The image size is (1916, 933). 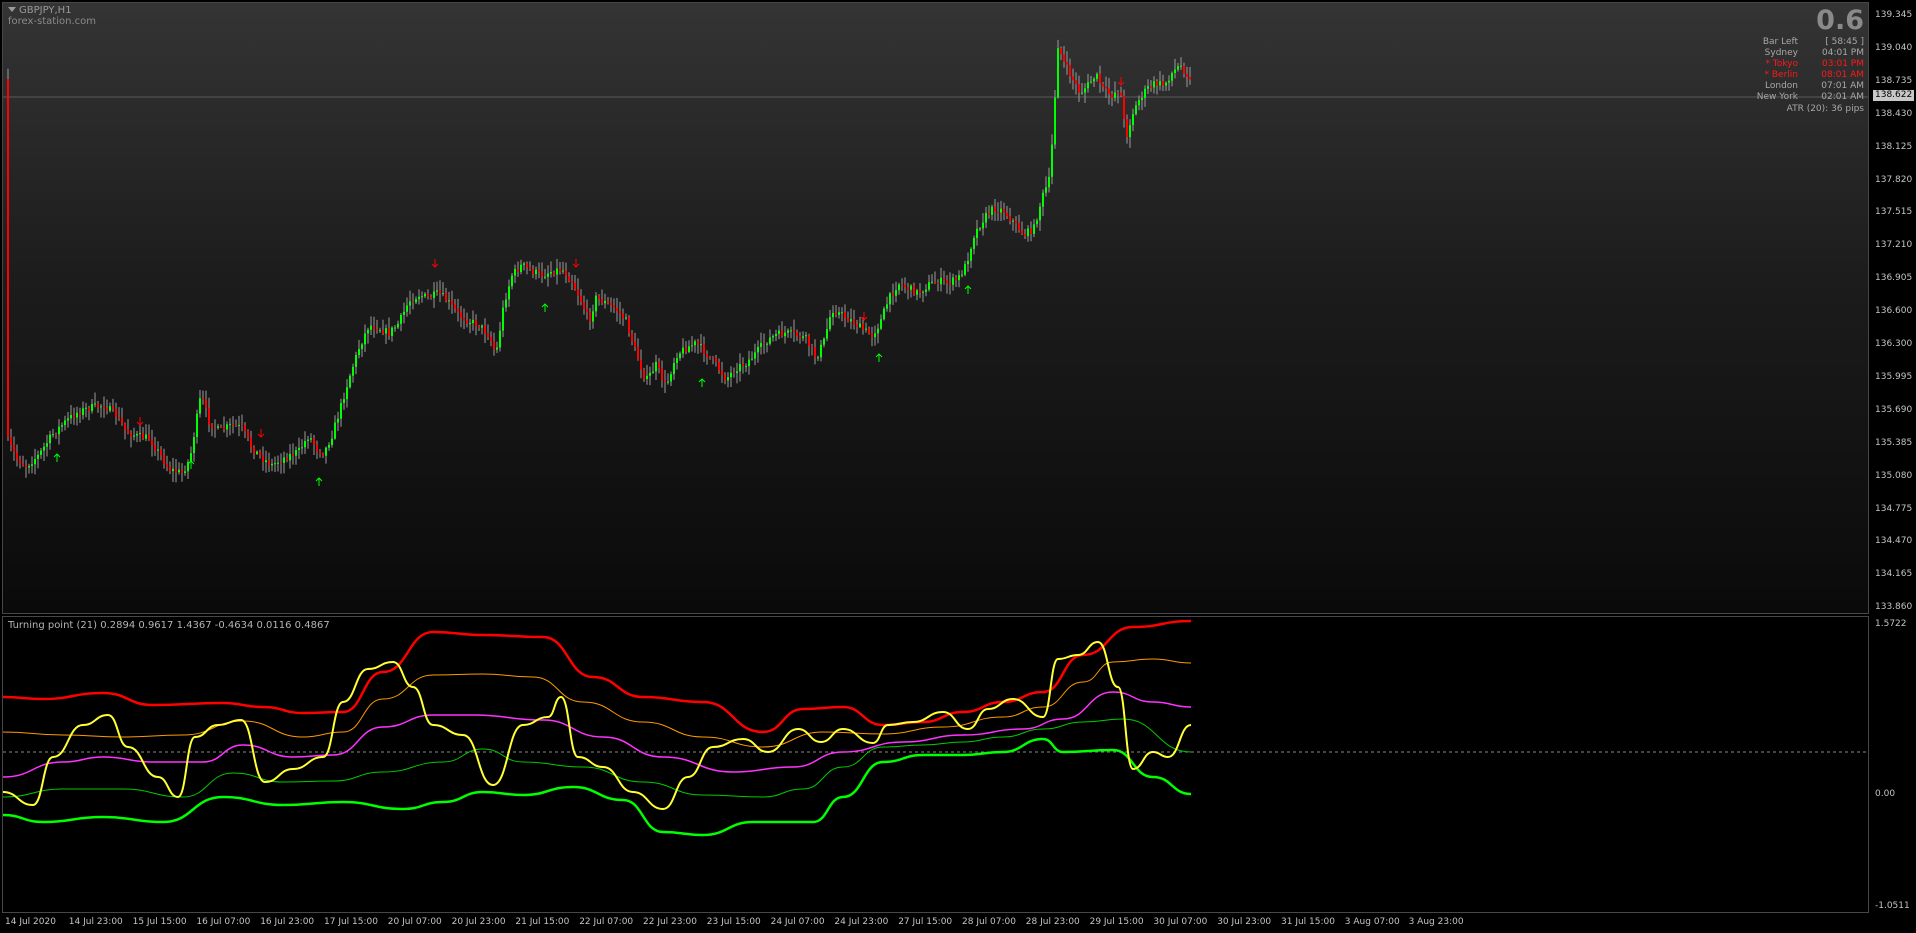 What do you see at coordinates (1894, 541) in the screenshot?
I see `price-tick-label: 134.470` at bounding box center [1894, 541].